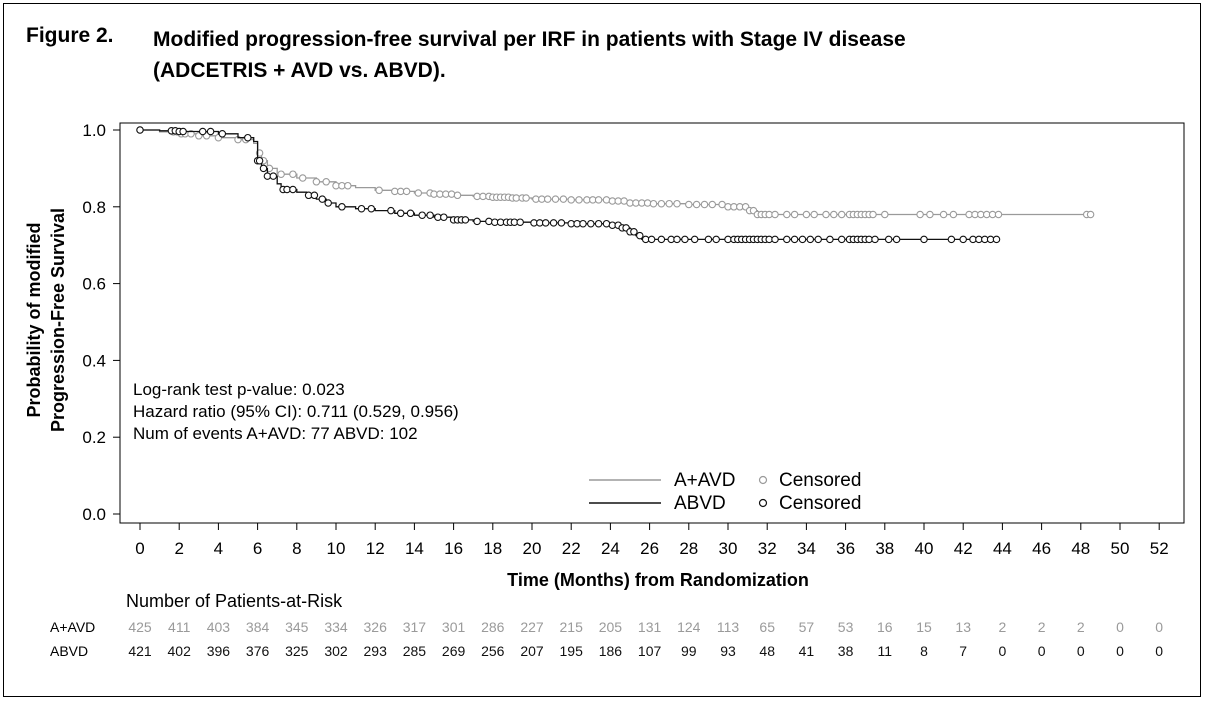 This screenshot has width=1206, height=702. Describe the element at coordinates (689, 651) in the screenshot. I see `risk-value: 99` at that location.